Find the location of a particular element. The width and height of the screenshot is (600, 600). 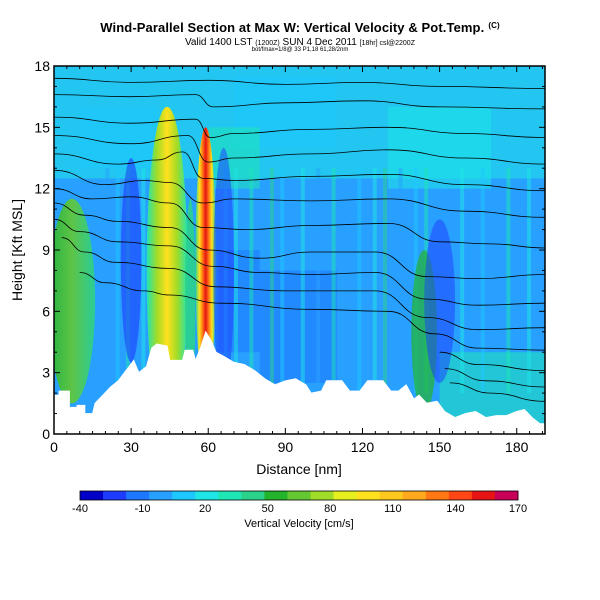

colorbar-frame is located at coordinates (299, 495).